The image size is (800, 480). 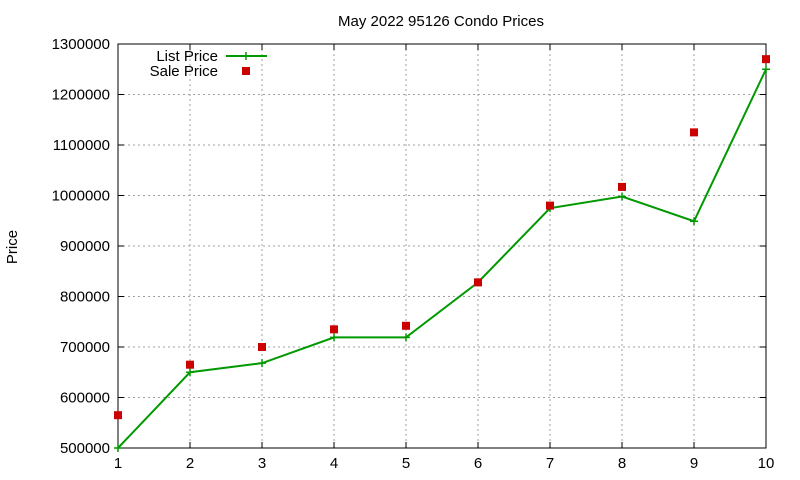 What do you see at coordinates (81, 44) in the screenshot?
I see `y-tick-label: 1300000` at bounding box center [81, 44].